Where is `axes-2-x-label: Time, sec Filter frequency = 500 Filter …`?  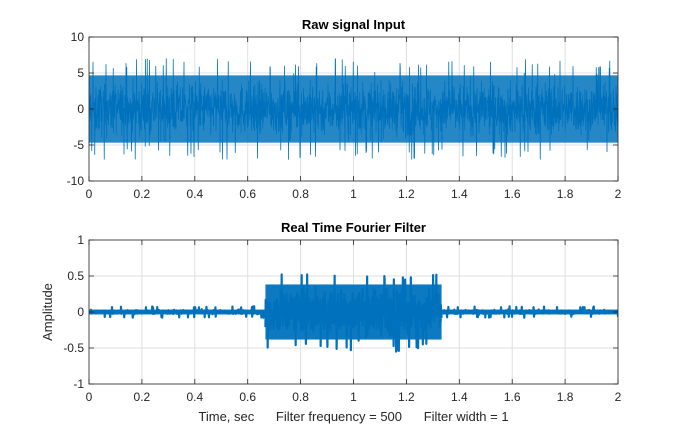
axes-2-x-label: Time, sec Filter frequency = 500 Filter … is located at coordinates (353, 416).